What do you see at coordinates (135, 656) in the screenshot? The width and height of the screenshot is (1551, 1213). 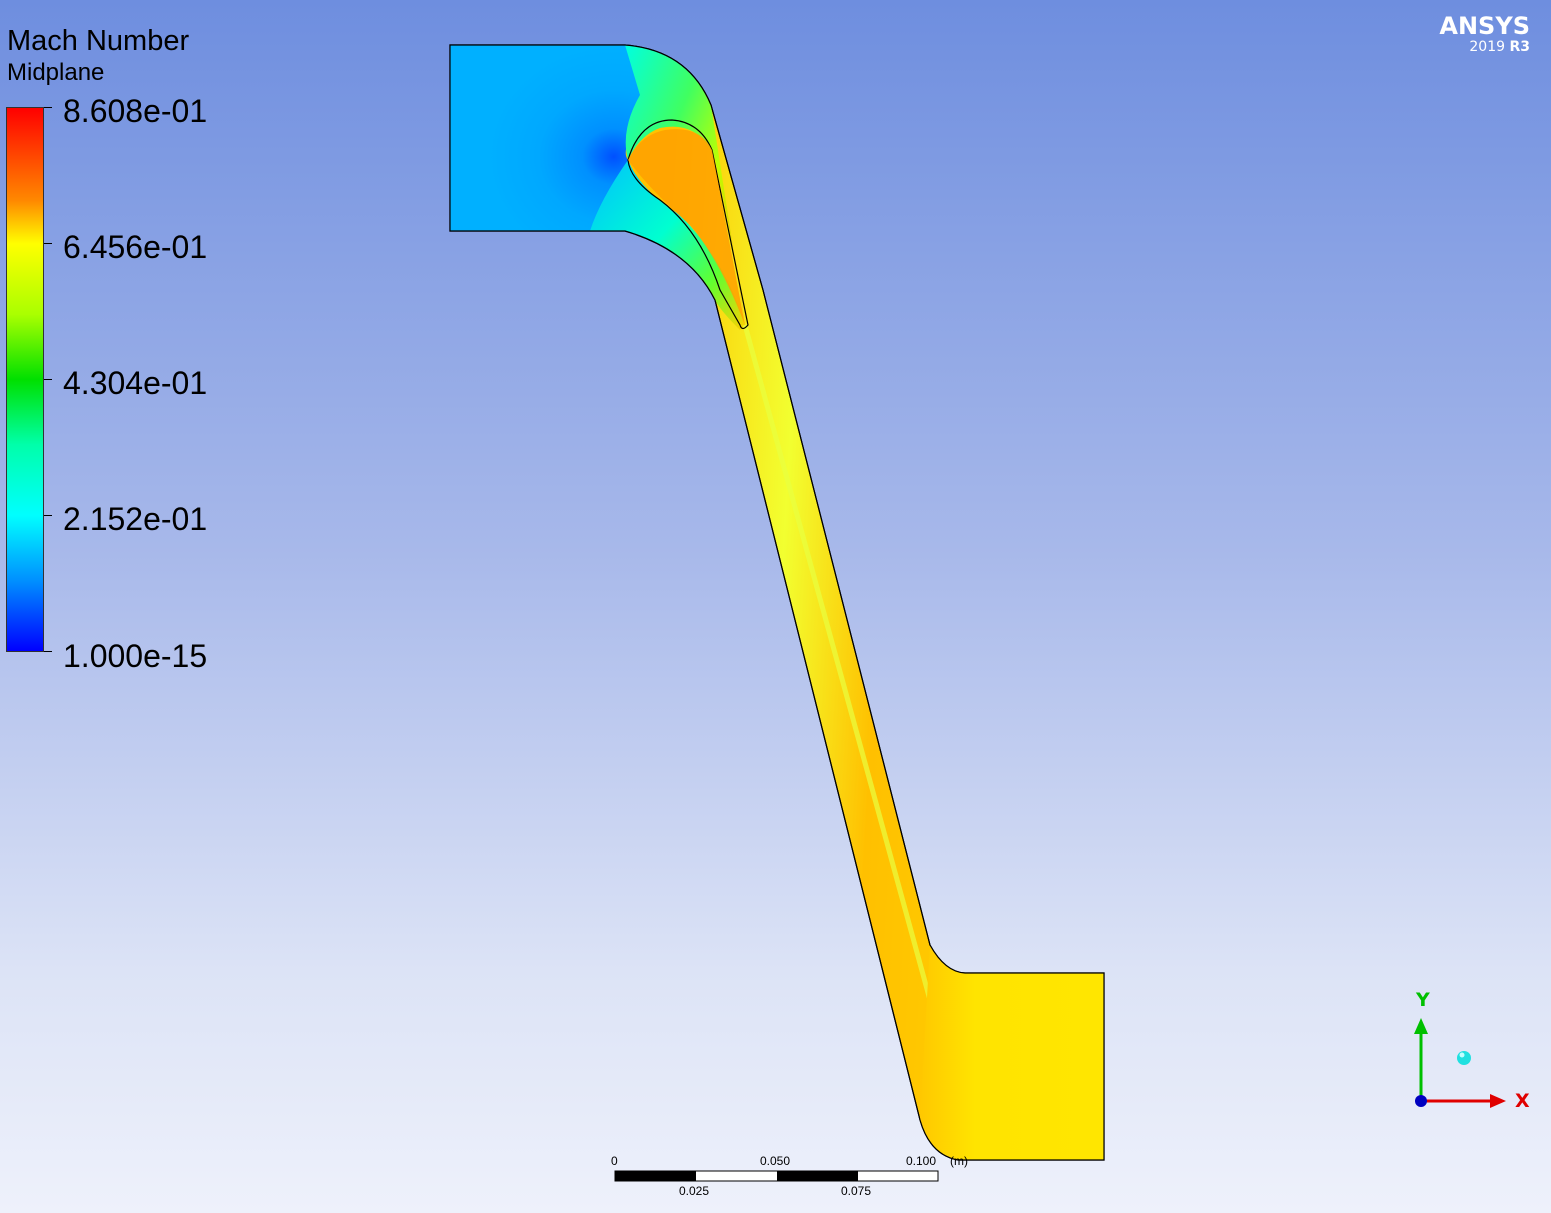 I see `legend-value-min: 1.000e-15` at bounding box center [135, 656].